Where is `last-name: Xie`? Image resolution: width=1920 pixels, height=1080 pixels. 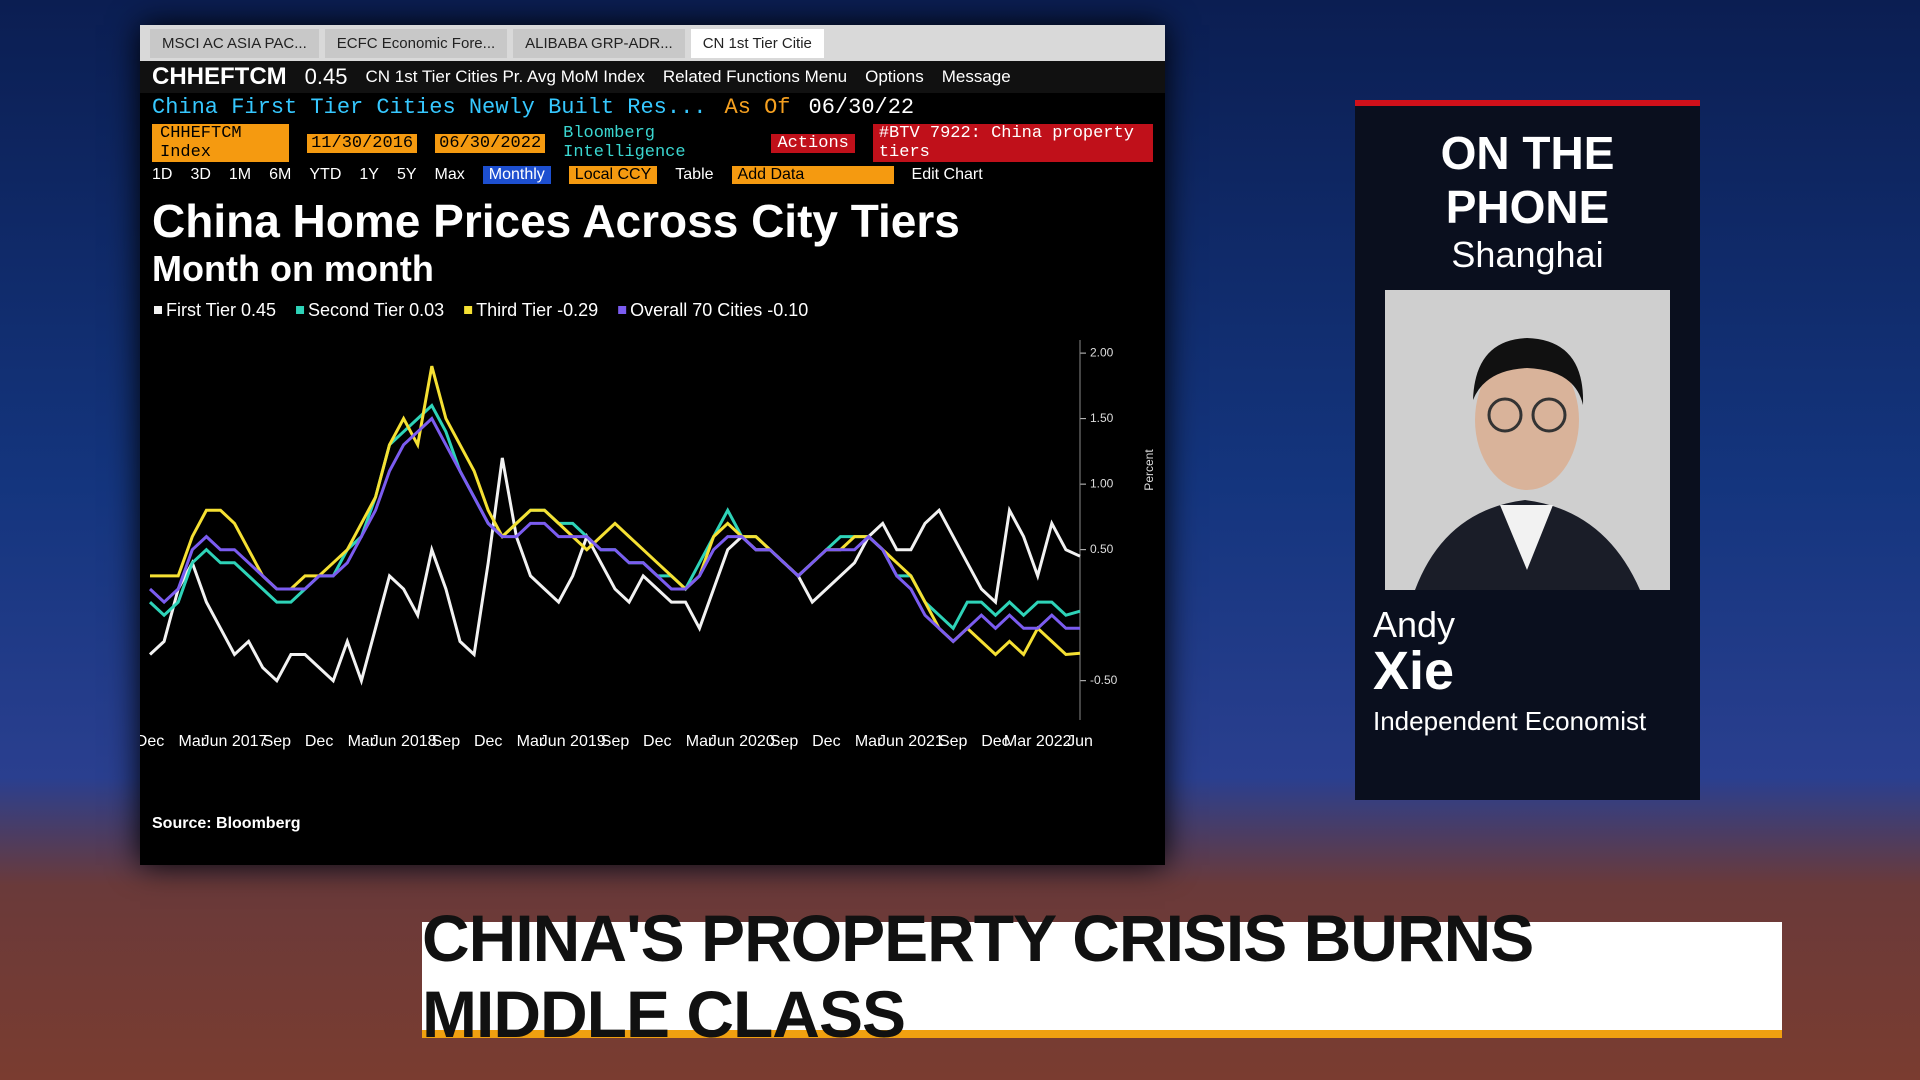
last-name: Xie is located at coordinates (1414, 671).